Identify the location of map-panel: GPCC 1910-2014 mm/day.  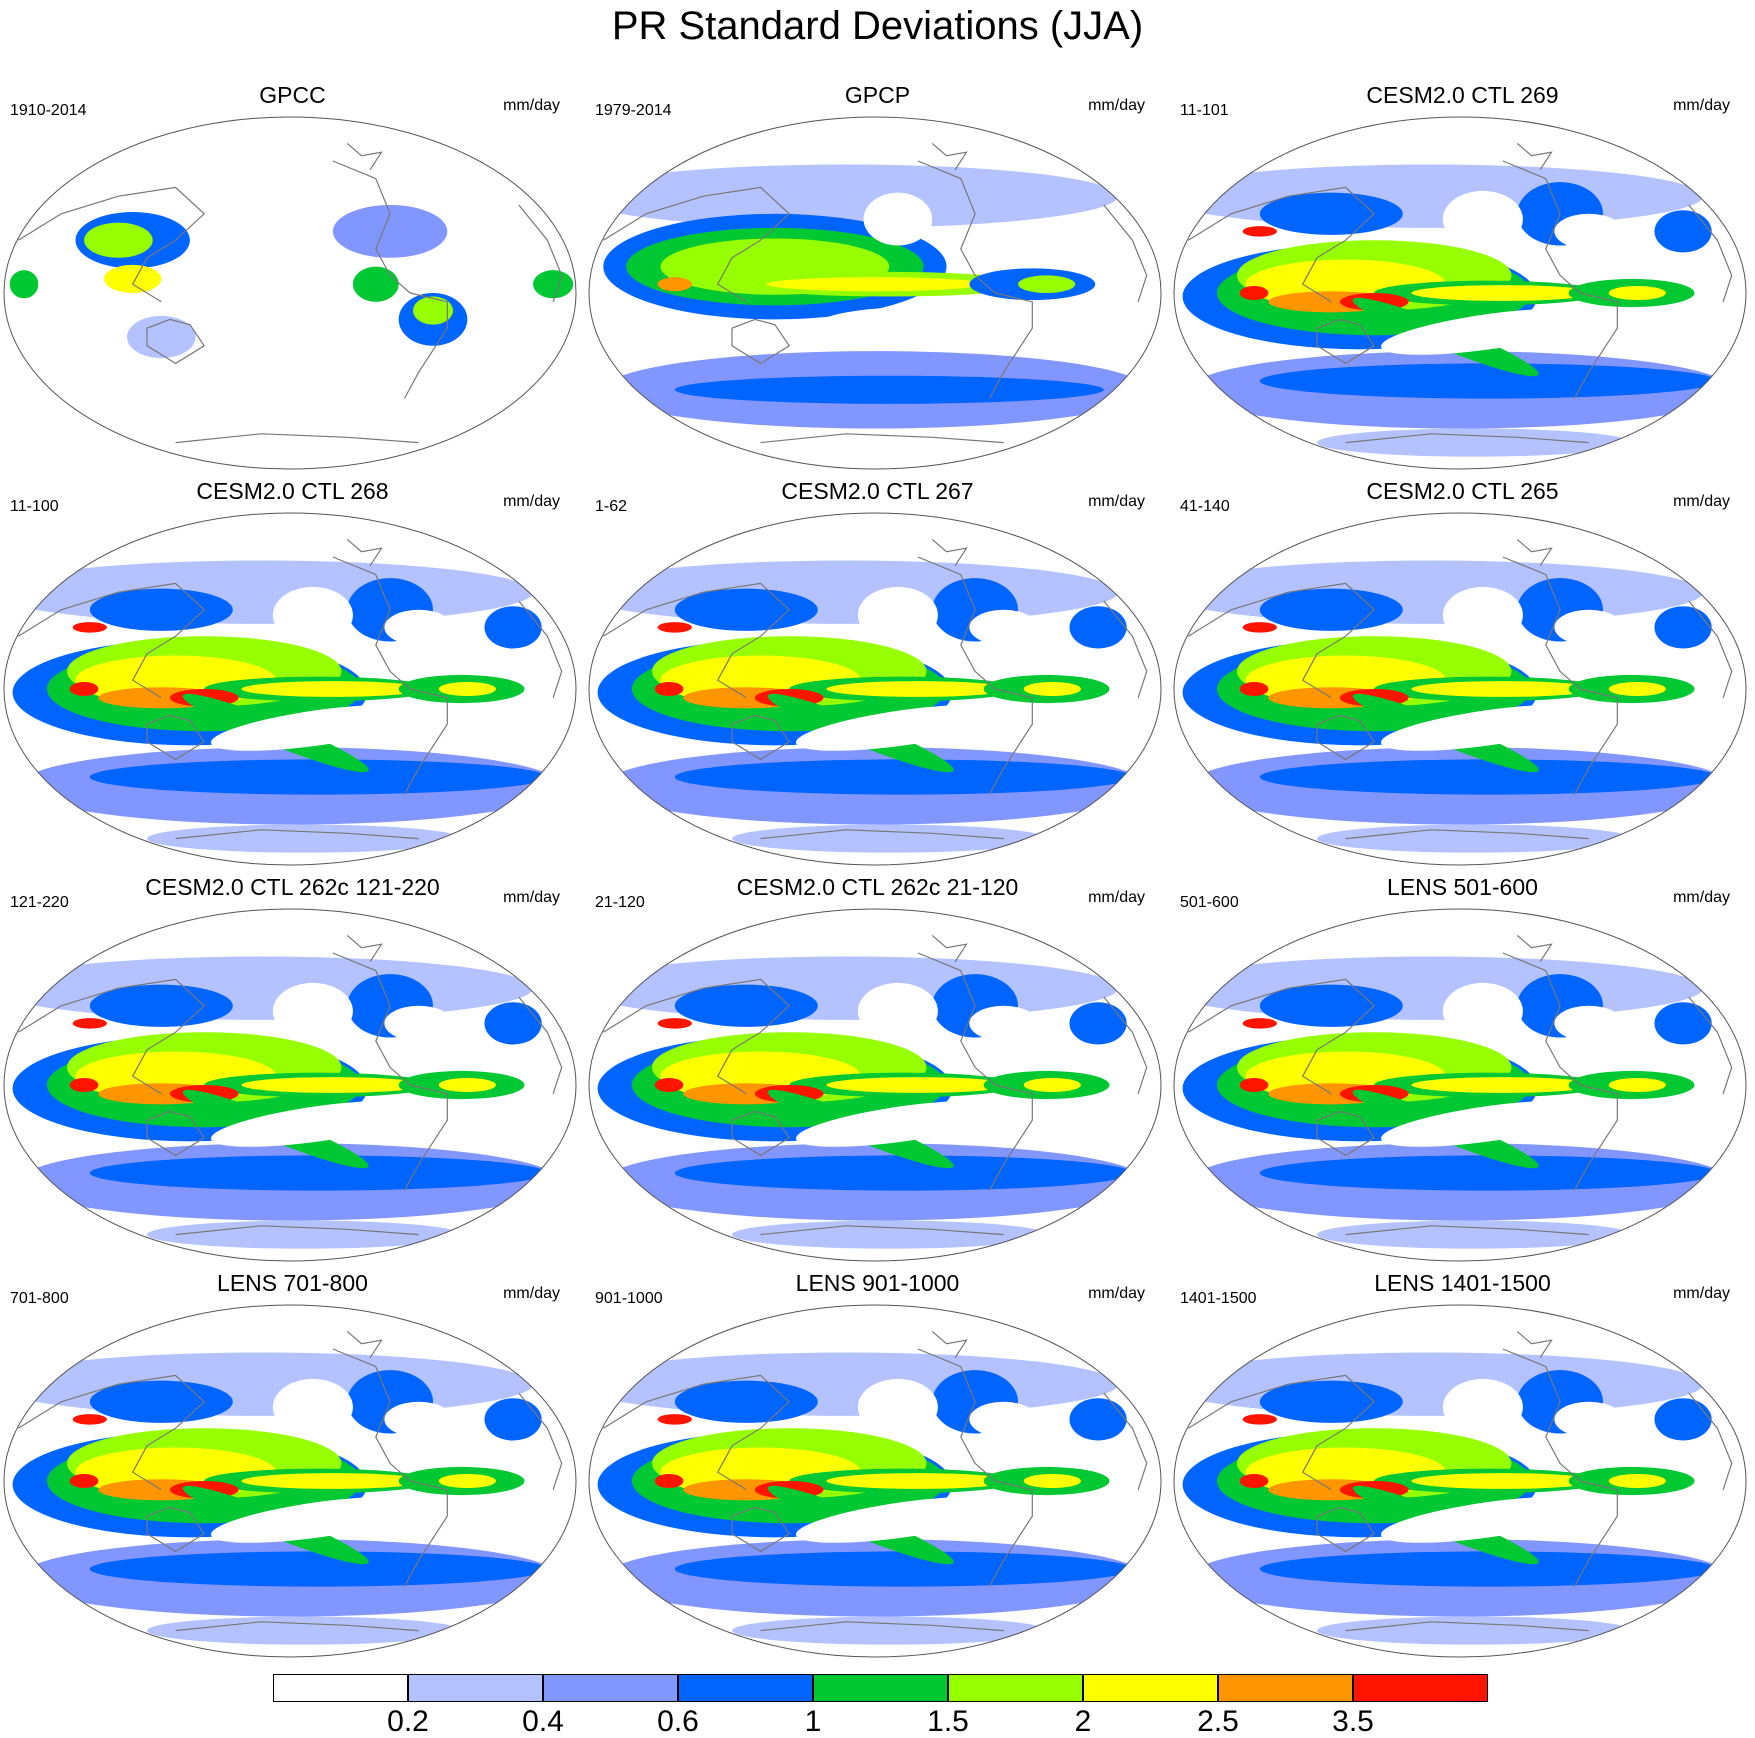
(292, 277).